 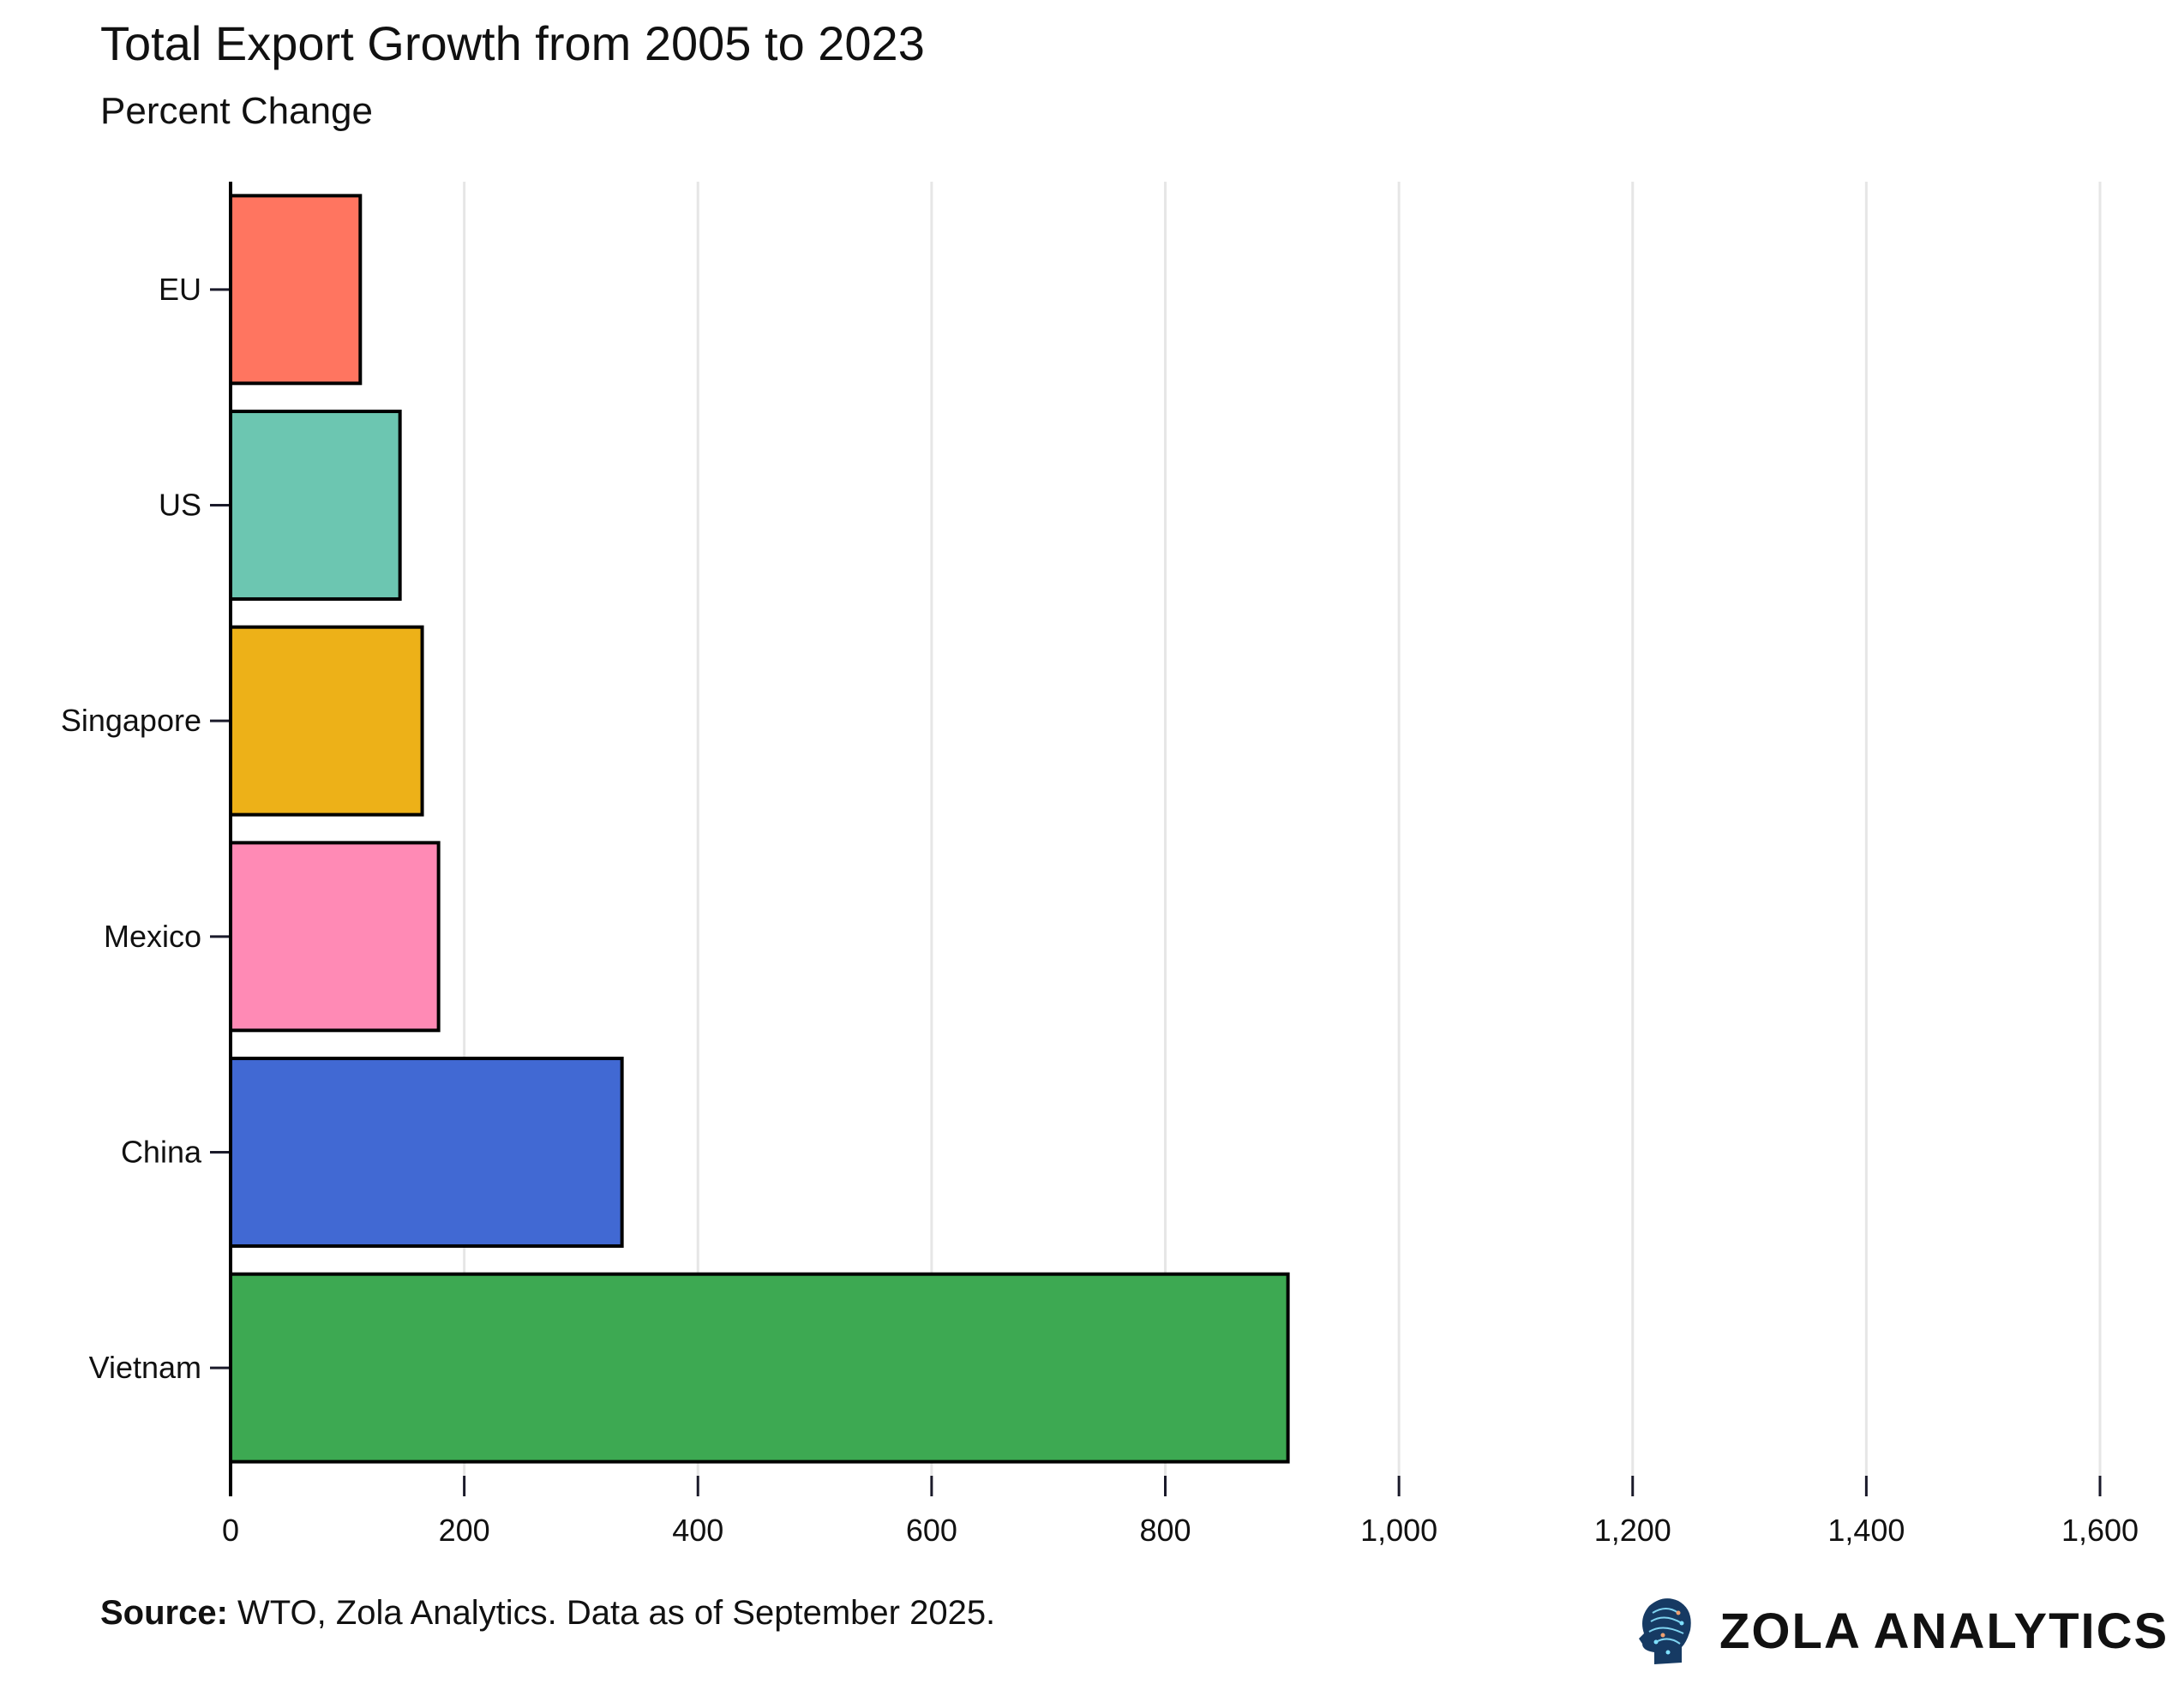 I want to click on brand-logo: ZOLA ANALYTICS, so click(x=1903, y=1631).